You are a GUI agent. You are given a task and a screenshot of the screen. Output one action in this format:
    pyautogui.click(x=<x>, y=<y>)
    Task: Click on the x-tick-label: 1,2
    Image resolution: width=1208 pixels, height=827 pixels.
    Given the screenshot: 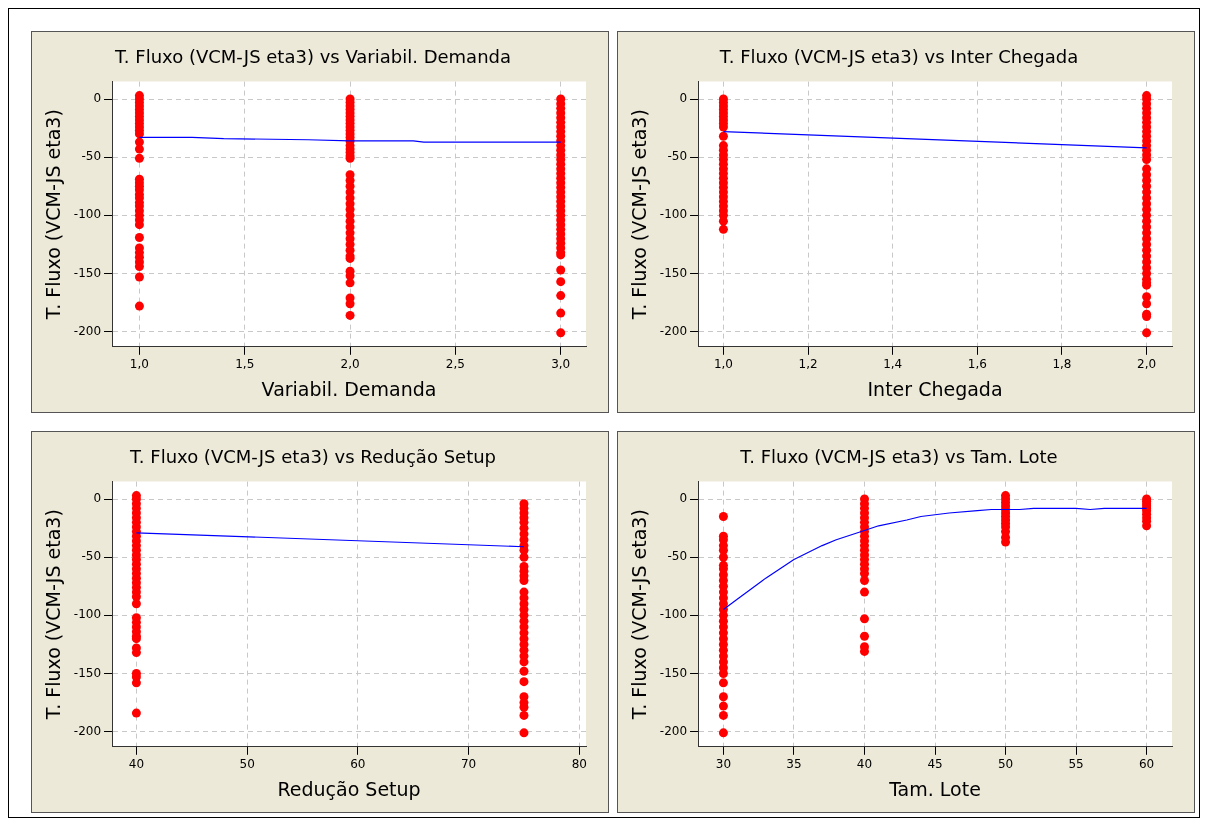 What is the action you would take?
    pyautogui.click(x=808, y=364)
    